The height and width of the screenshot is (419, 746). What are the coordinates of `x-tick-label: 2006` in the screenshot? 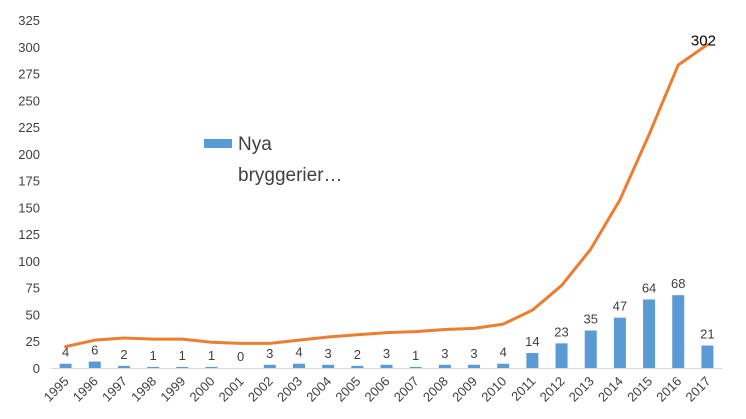 It's located at (377, 389).